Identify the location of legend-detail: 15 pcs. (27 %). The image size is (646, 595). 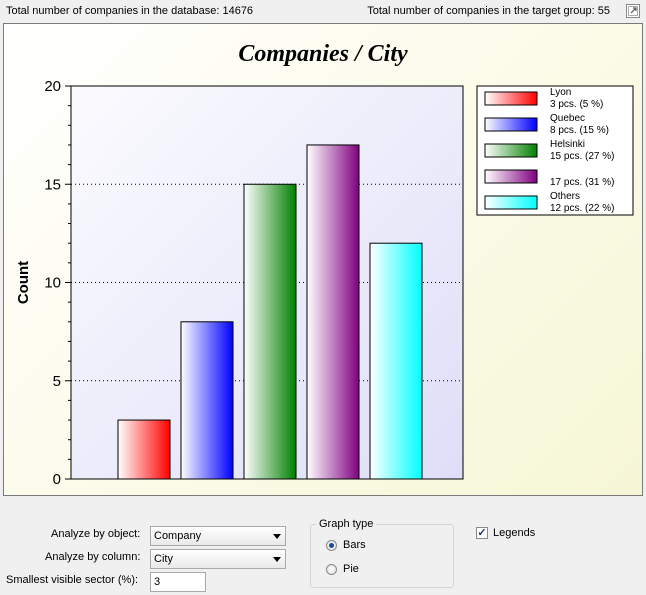
(582, 156).